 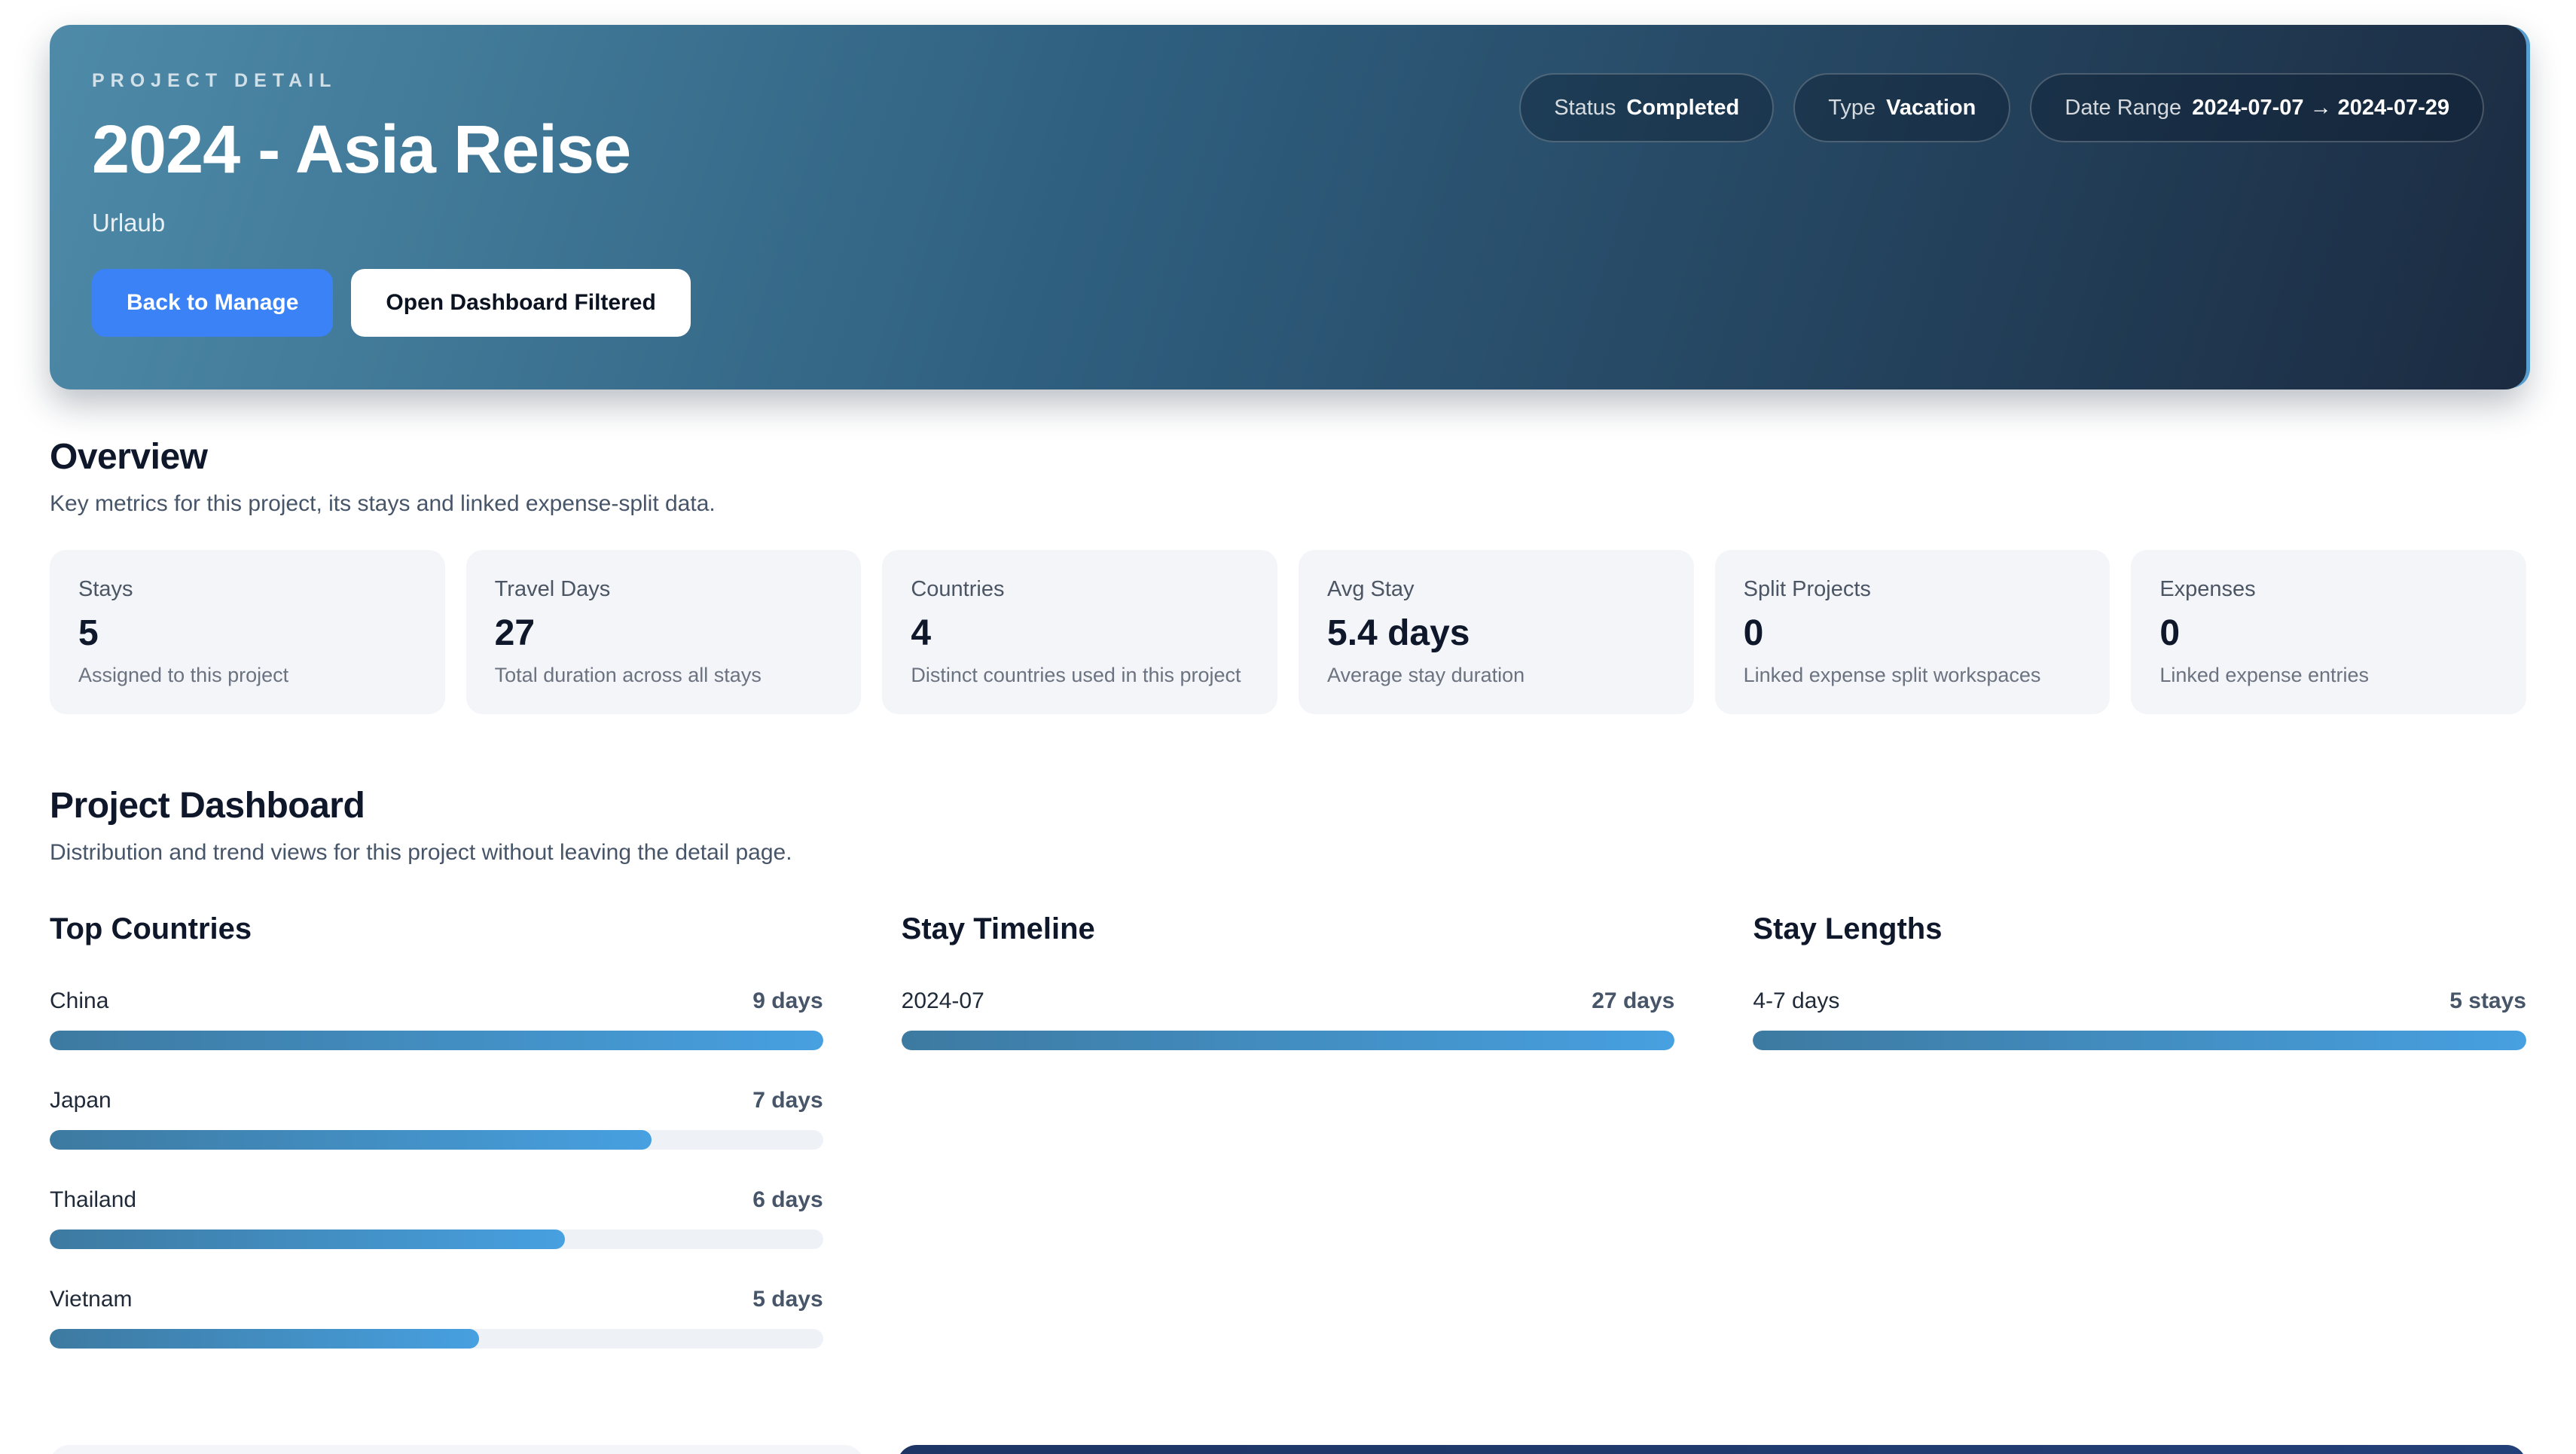 I want to click on bar-row-china: China 9 days, so click(x=436, y=1019).